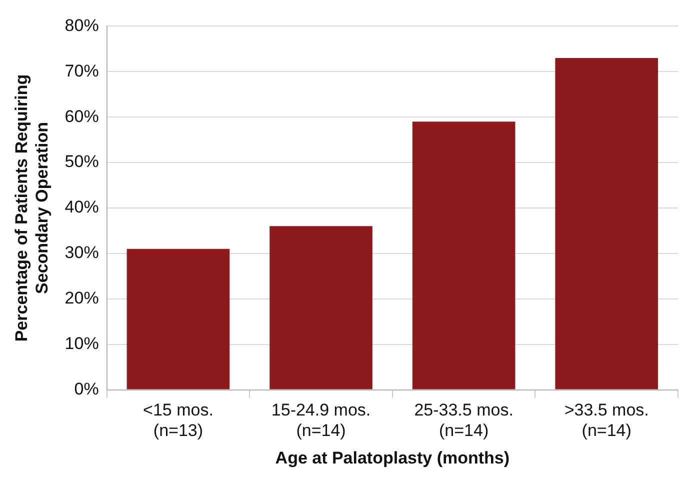 The image size is (690, 481). What do you see at coordinates (321, 420) in the screenshot?
I see `x-tick-label: 15-24.9 mos. (n=14)` at bounding box center [321, 420].